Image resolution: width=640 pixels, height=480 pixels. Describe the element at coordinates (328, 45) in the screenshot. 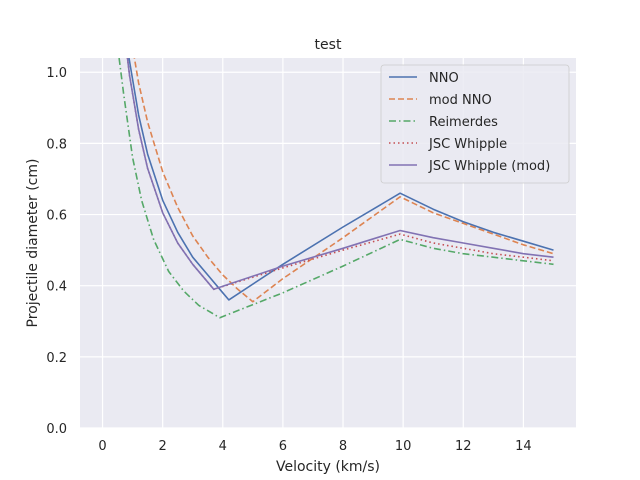

I see `chart-title: test` at that location.